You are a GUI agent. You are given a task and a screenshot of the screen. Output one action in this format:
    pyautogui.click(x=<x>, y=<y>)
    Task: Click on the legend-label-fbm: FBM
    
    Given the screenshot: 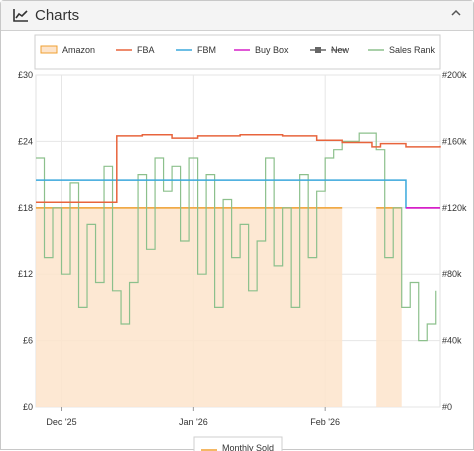 What is the action you would take?
    pyautogui.click(x=206, y=50)
    